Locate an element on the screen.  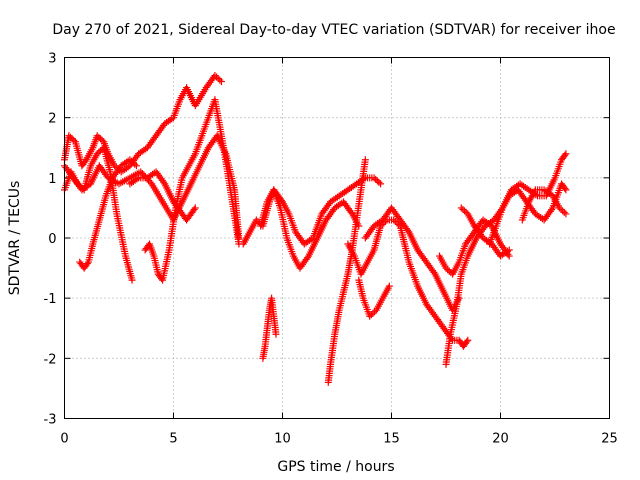
y-tick-label: 2 is located at coordinates (52, 119).